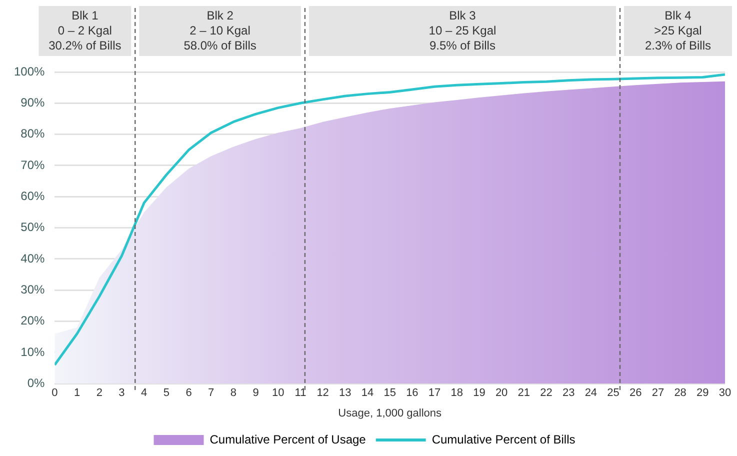 The height and width of the screenshot is (456, 737). What do you see at coordinates (390, 393) in the screenshot?
I see `x-tick-label: 15` at bounding box center [390, 393].